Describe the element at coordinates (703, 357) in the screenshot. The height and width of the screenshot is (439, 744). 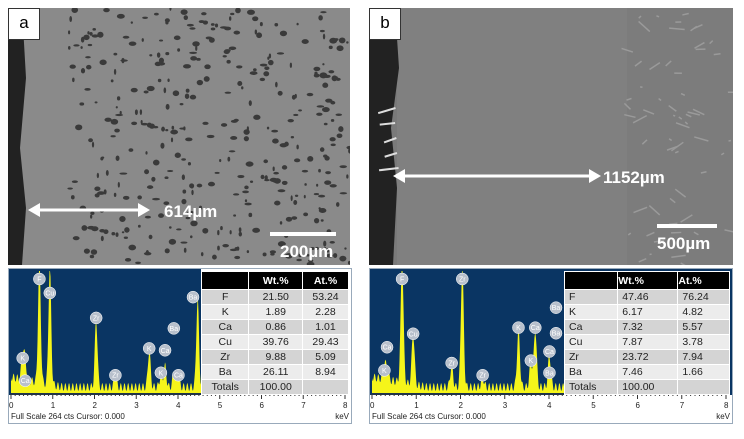
I see `table-cell: 7.94` at that location.